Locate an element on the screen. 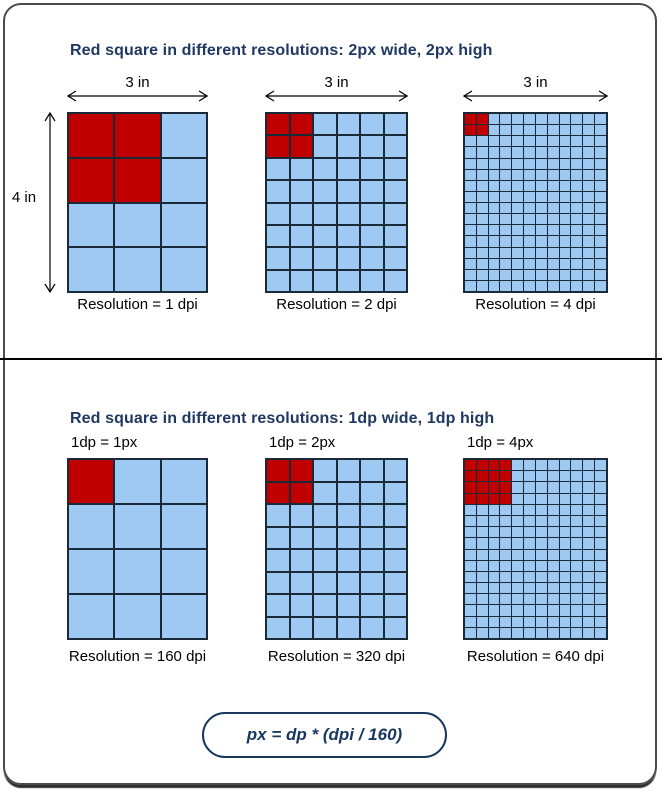 This screenshot has width=662, height=794. grid-block-320dpi: 1dp = 2px Resolution = 320 dpi is located at coordinates (336, 554).